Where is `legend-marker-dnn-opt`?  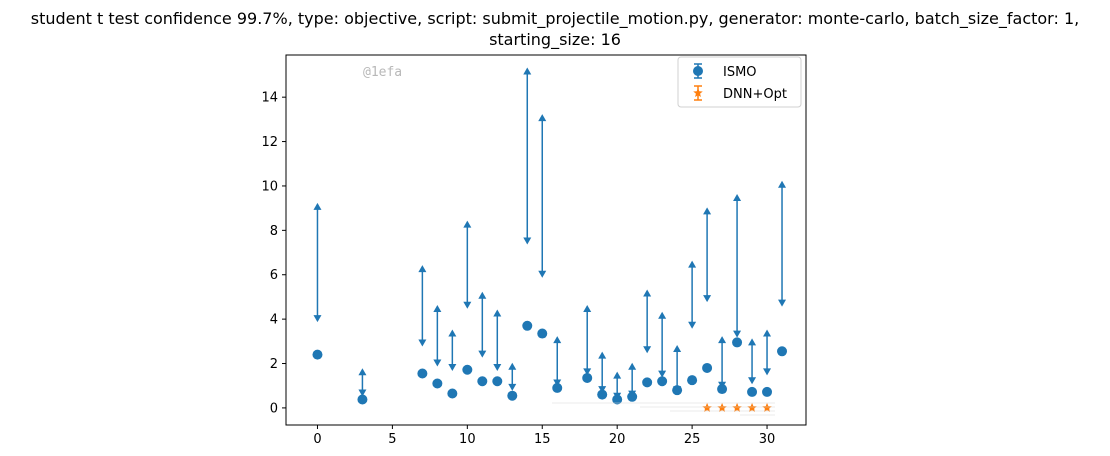 legend-marker-dnn-opt is located at coordinates (698, 93).